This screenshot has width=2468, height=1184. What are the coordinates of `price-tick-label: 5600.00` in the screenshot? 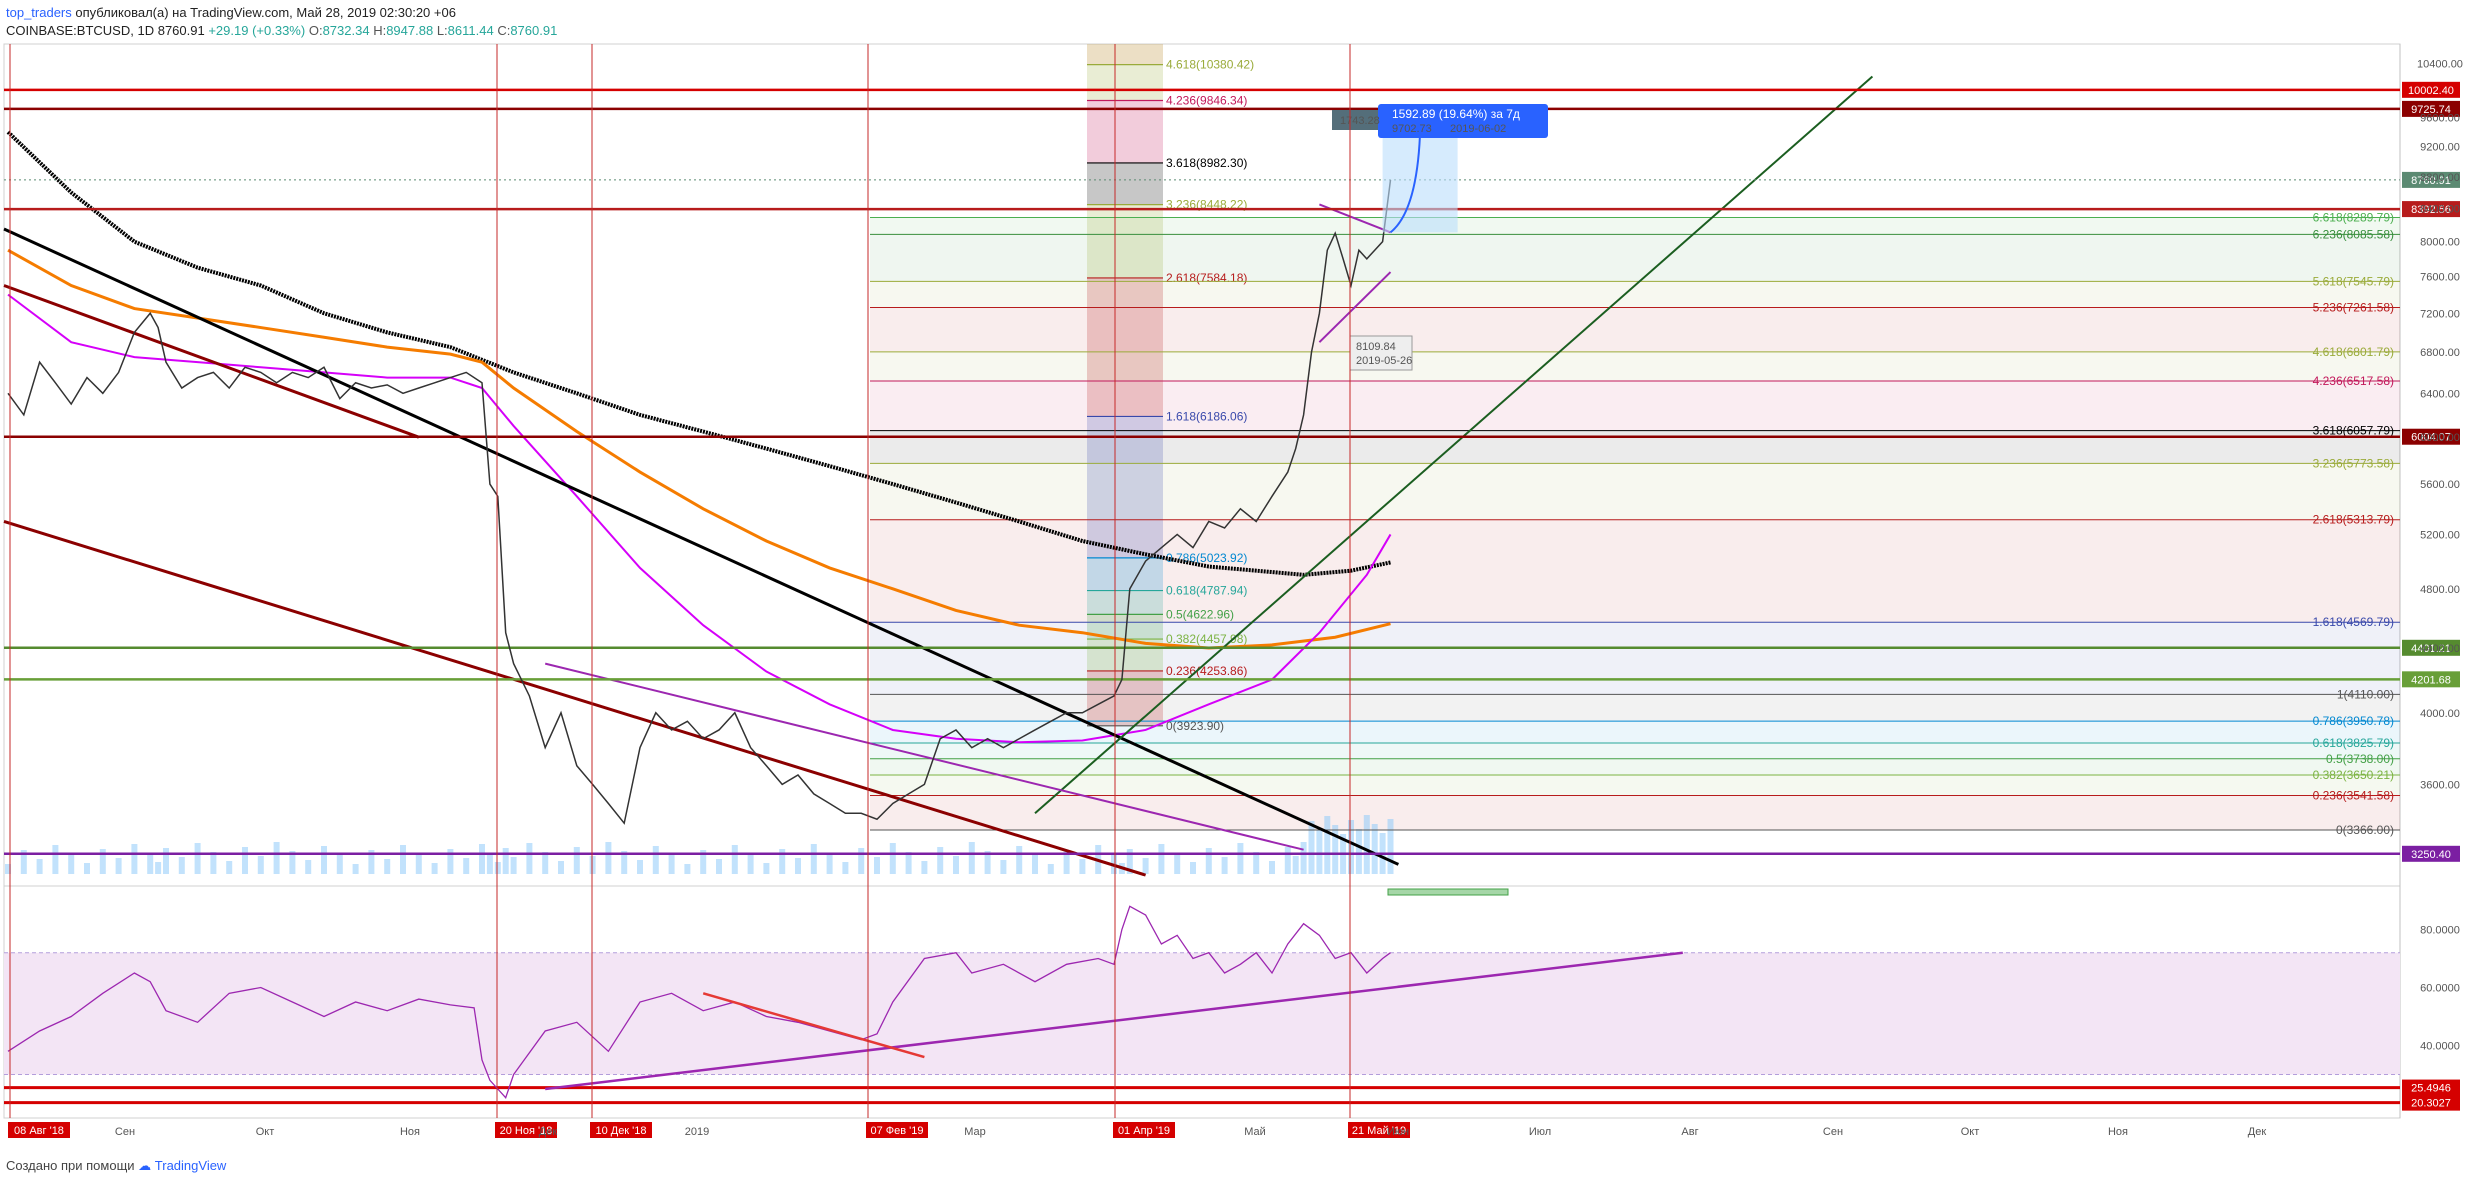 It's located at (2440, 485).